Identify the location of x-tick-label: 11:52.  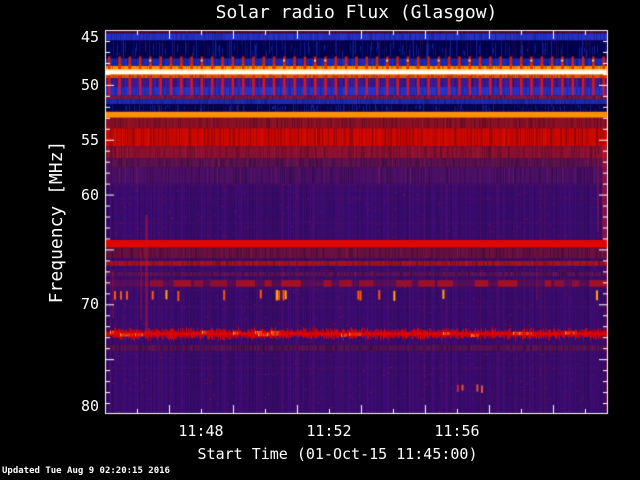
(329, 431).